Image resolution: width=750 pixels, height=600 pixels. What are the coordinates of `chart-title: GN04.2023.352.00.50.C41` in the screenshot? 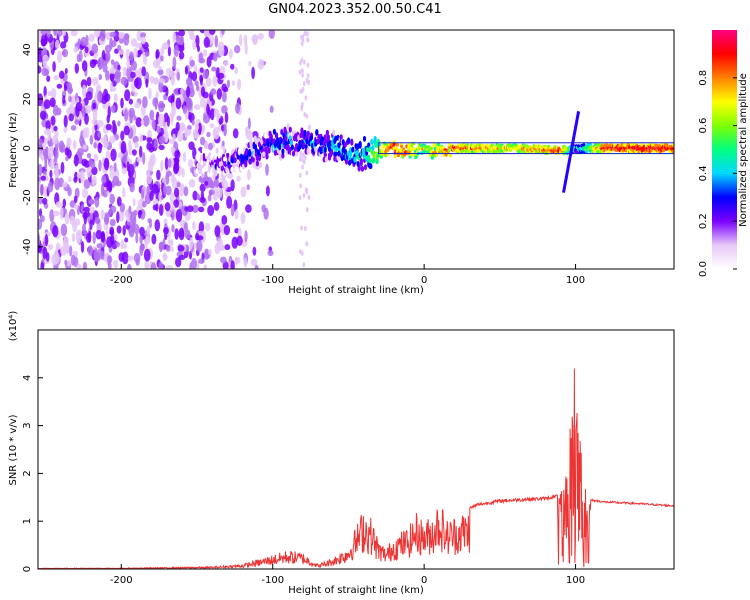 It's located at (355, 9).